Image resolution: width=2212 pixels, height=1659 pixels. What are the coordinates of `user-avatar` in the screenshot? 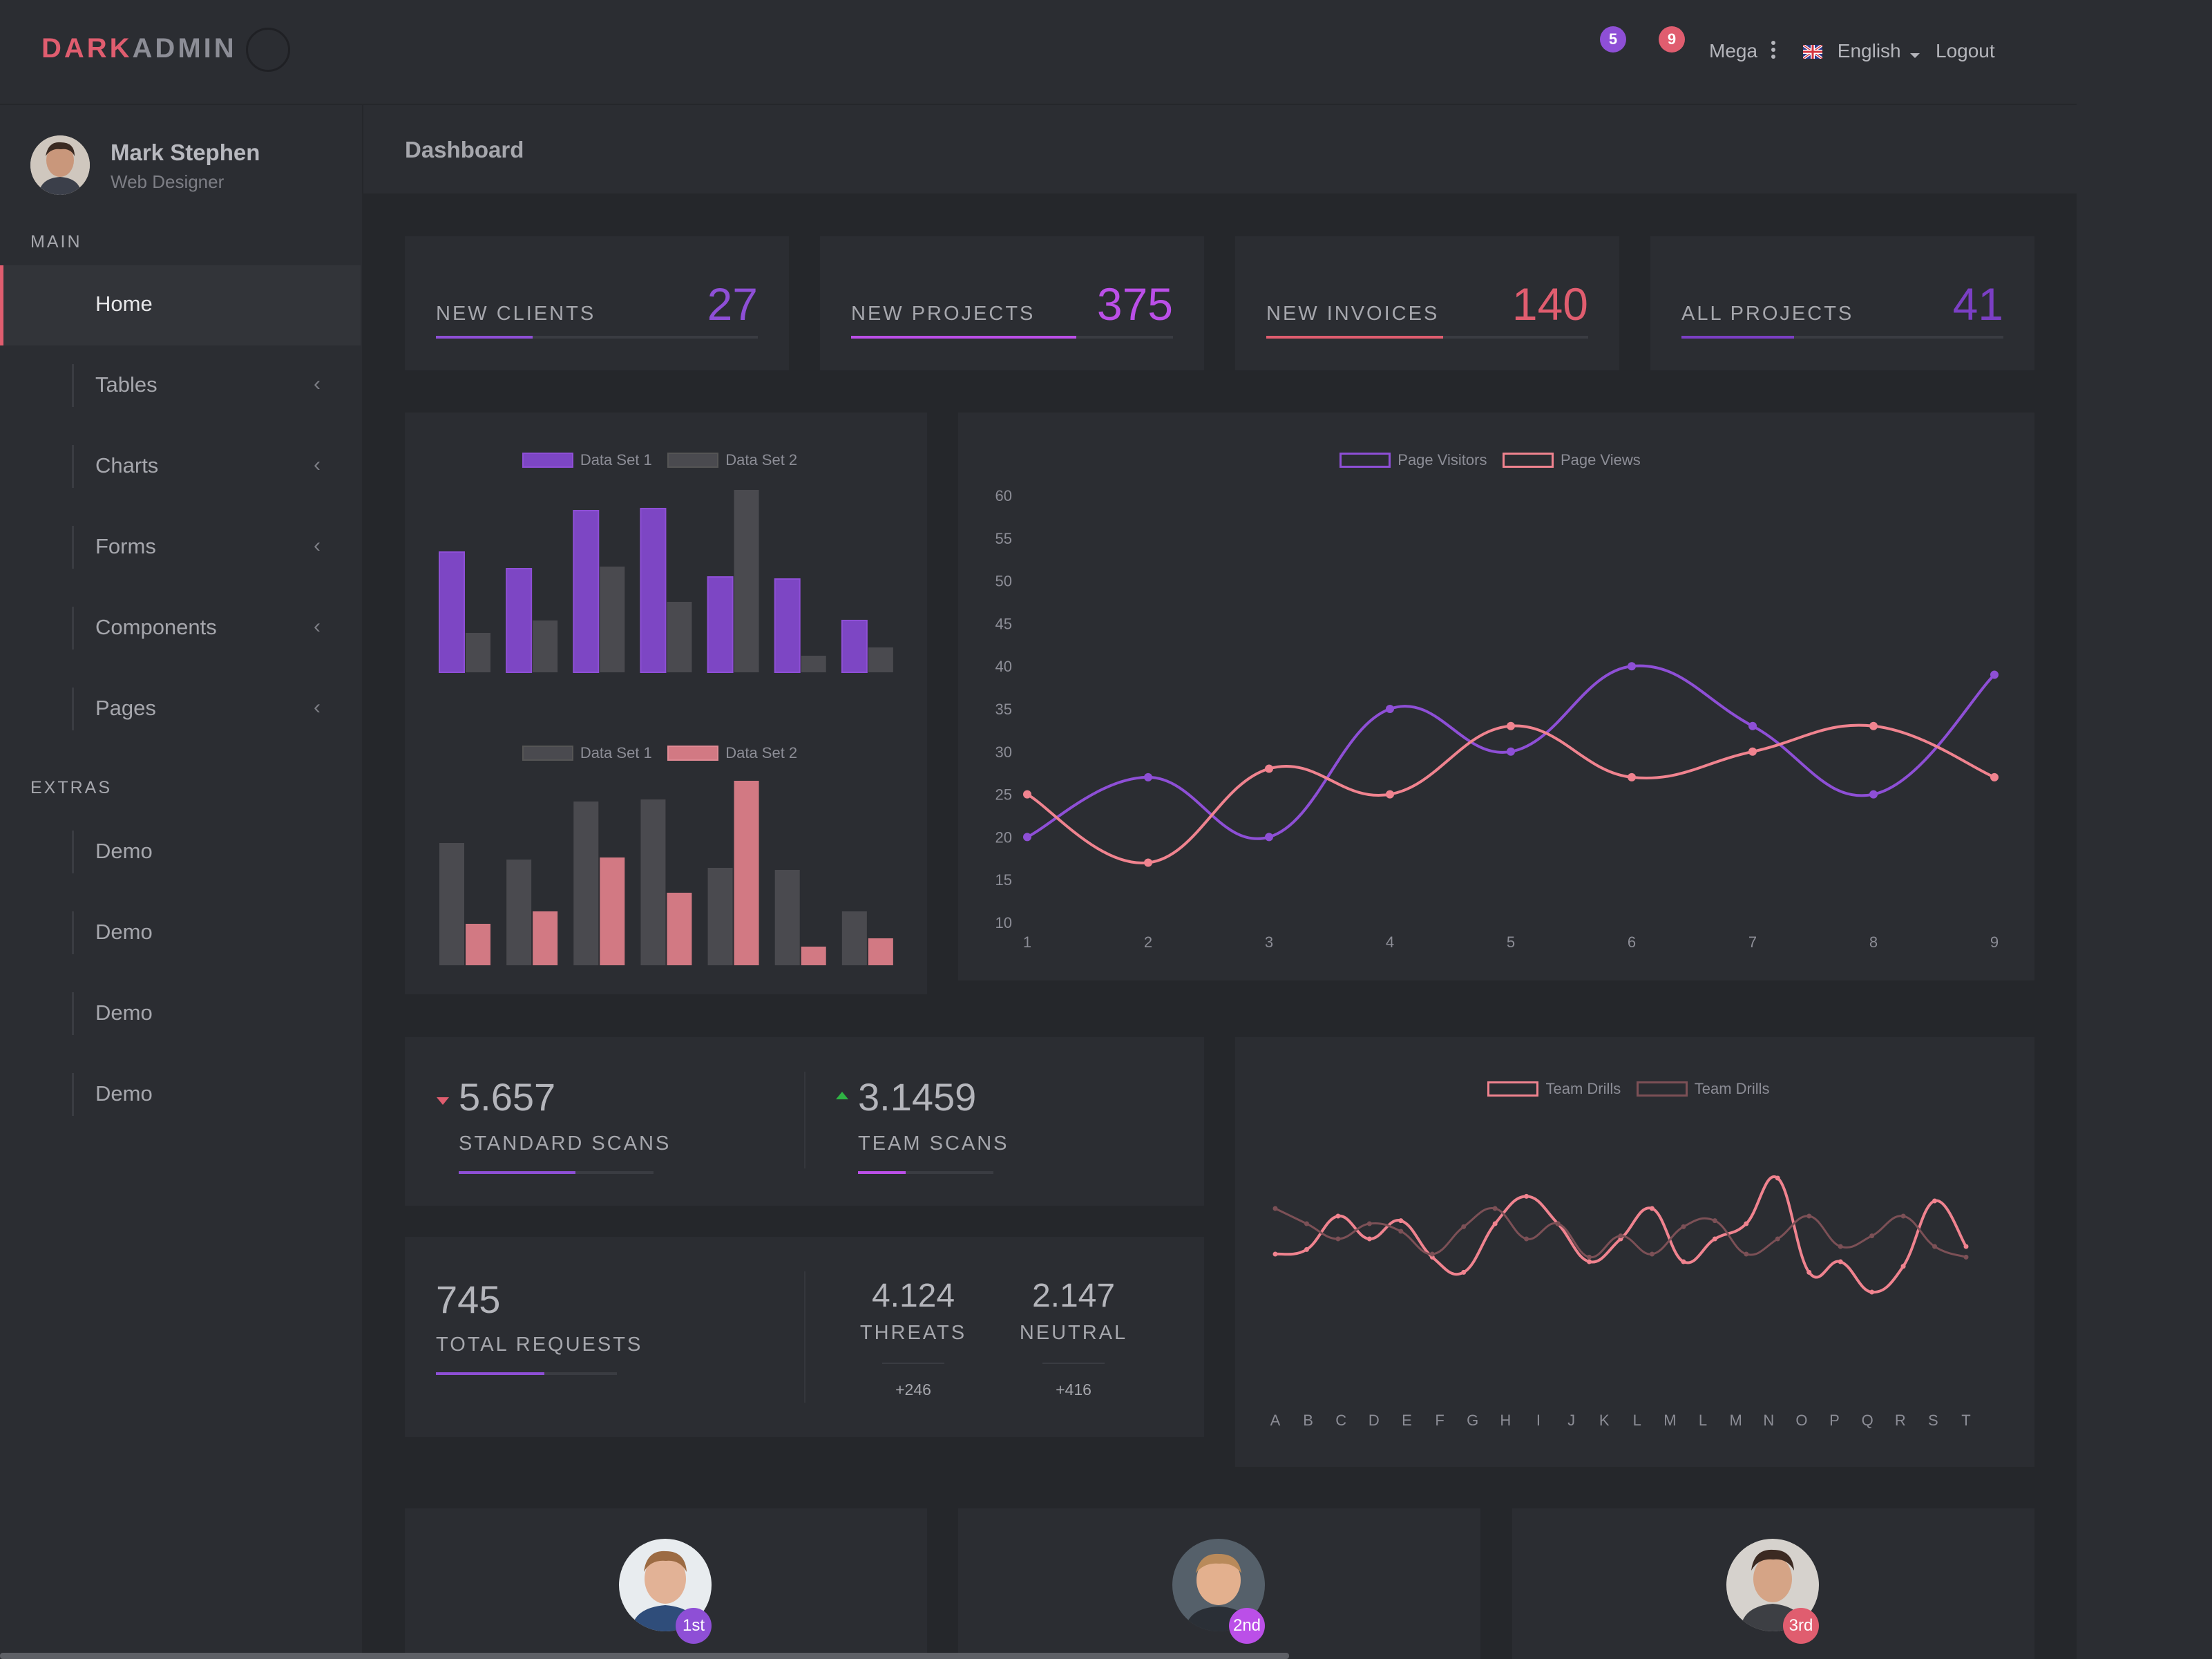 It's located at (60, 165).